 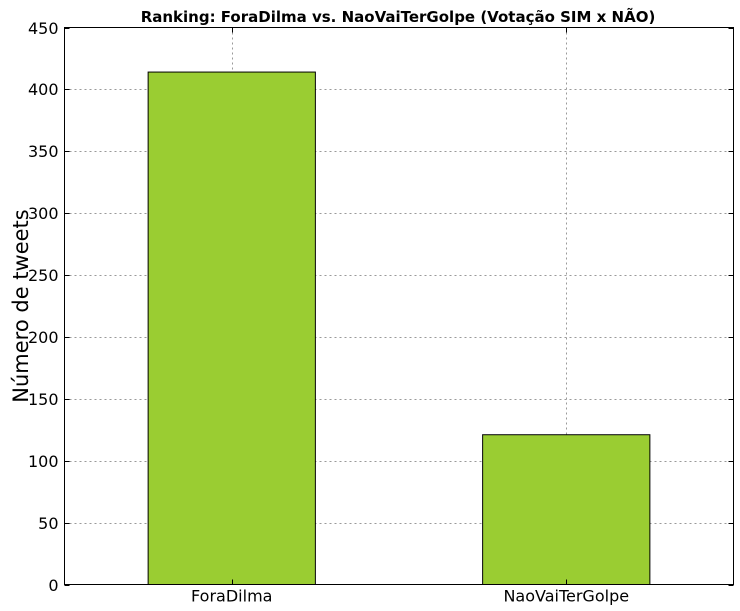 What do you see at coordinates (48, 523) in the screenshot?
I see `y-tick-label: 50` at bounding box center [48, 523].